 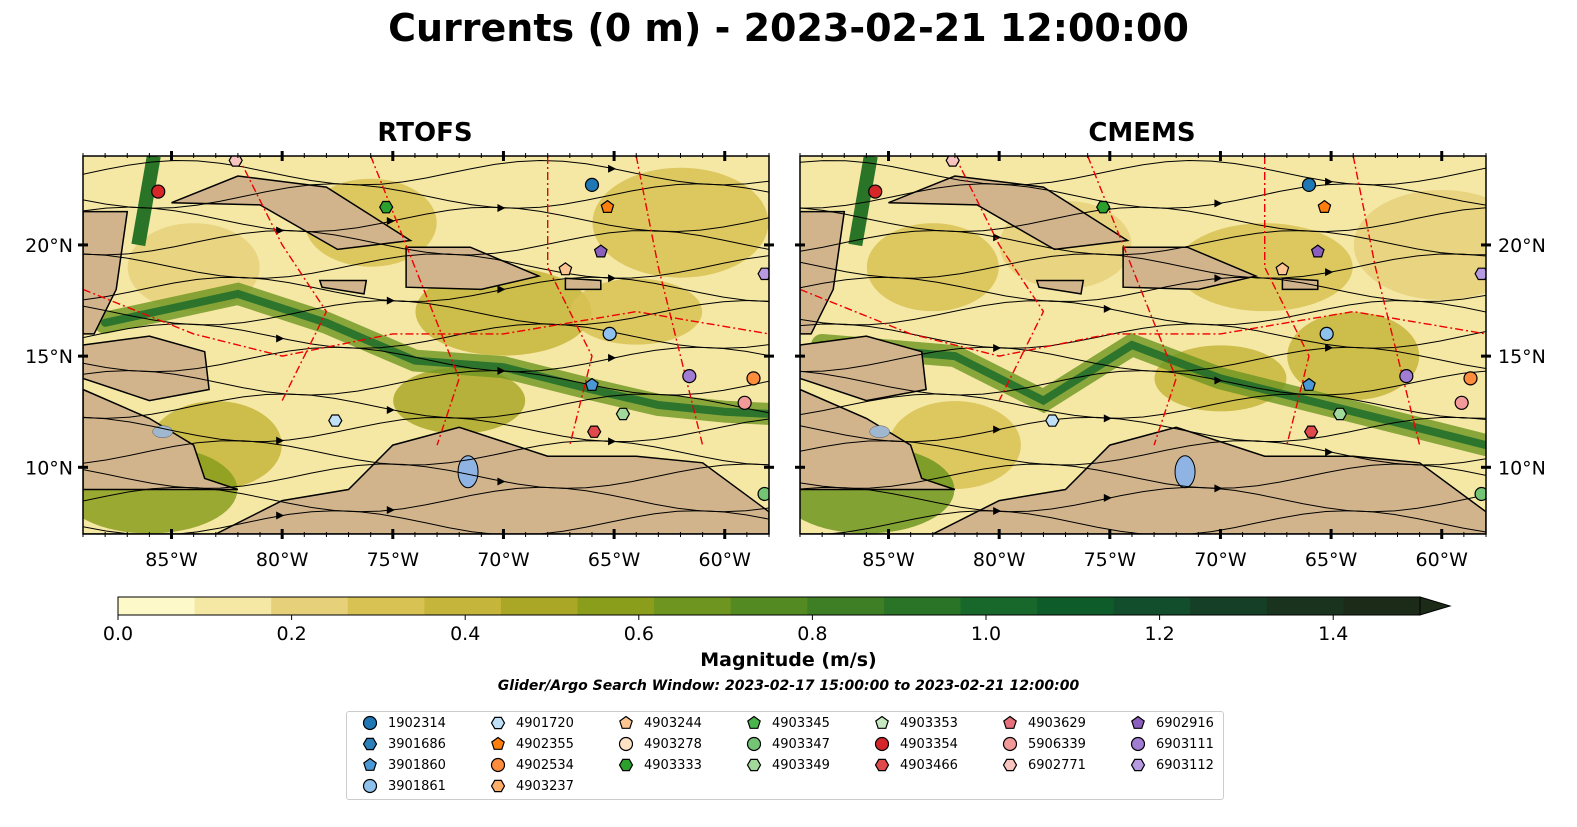 What do you see at coordinates (425, 133) in the screenshot?
I see `panel-title-rtofs: RTOFS` at bounding box center [425, 133].